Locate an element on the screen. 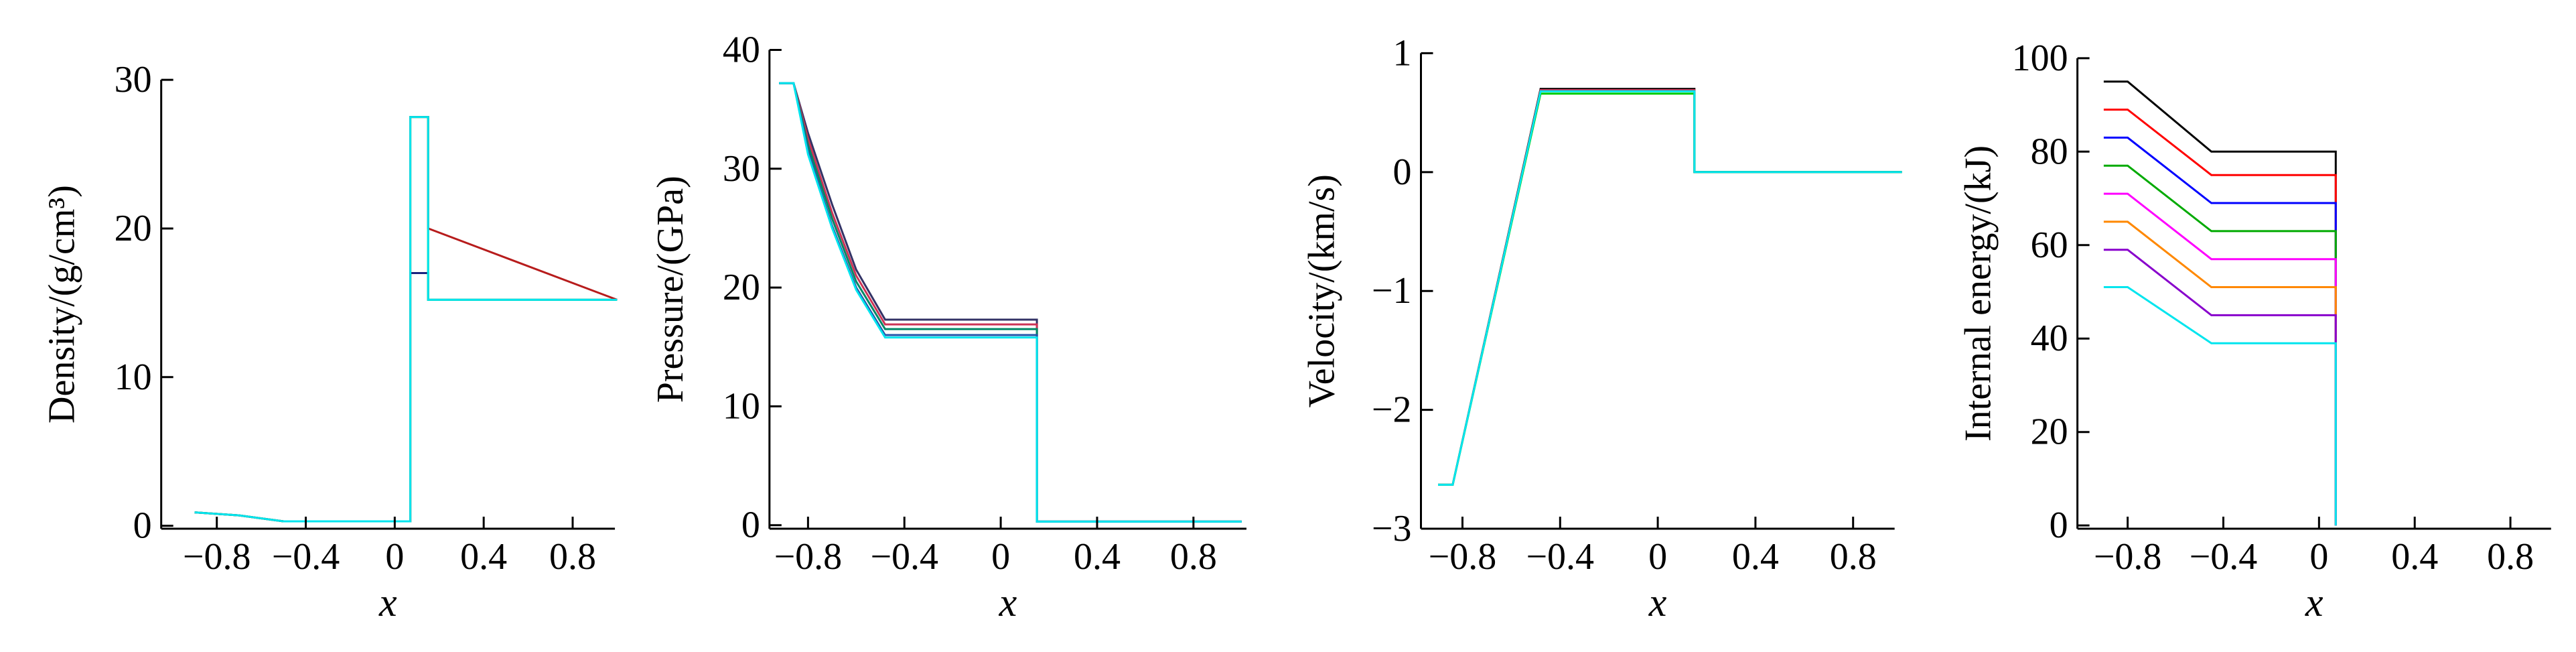 This screenshot has height=652, width=2576. y-tick-label: −2 is located at coordinates (1392, 410).